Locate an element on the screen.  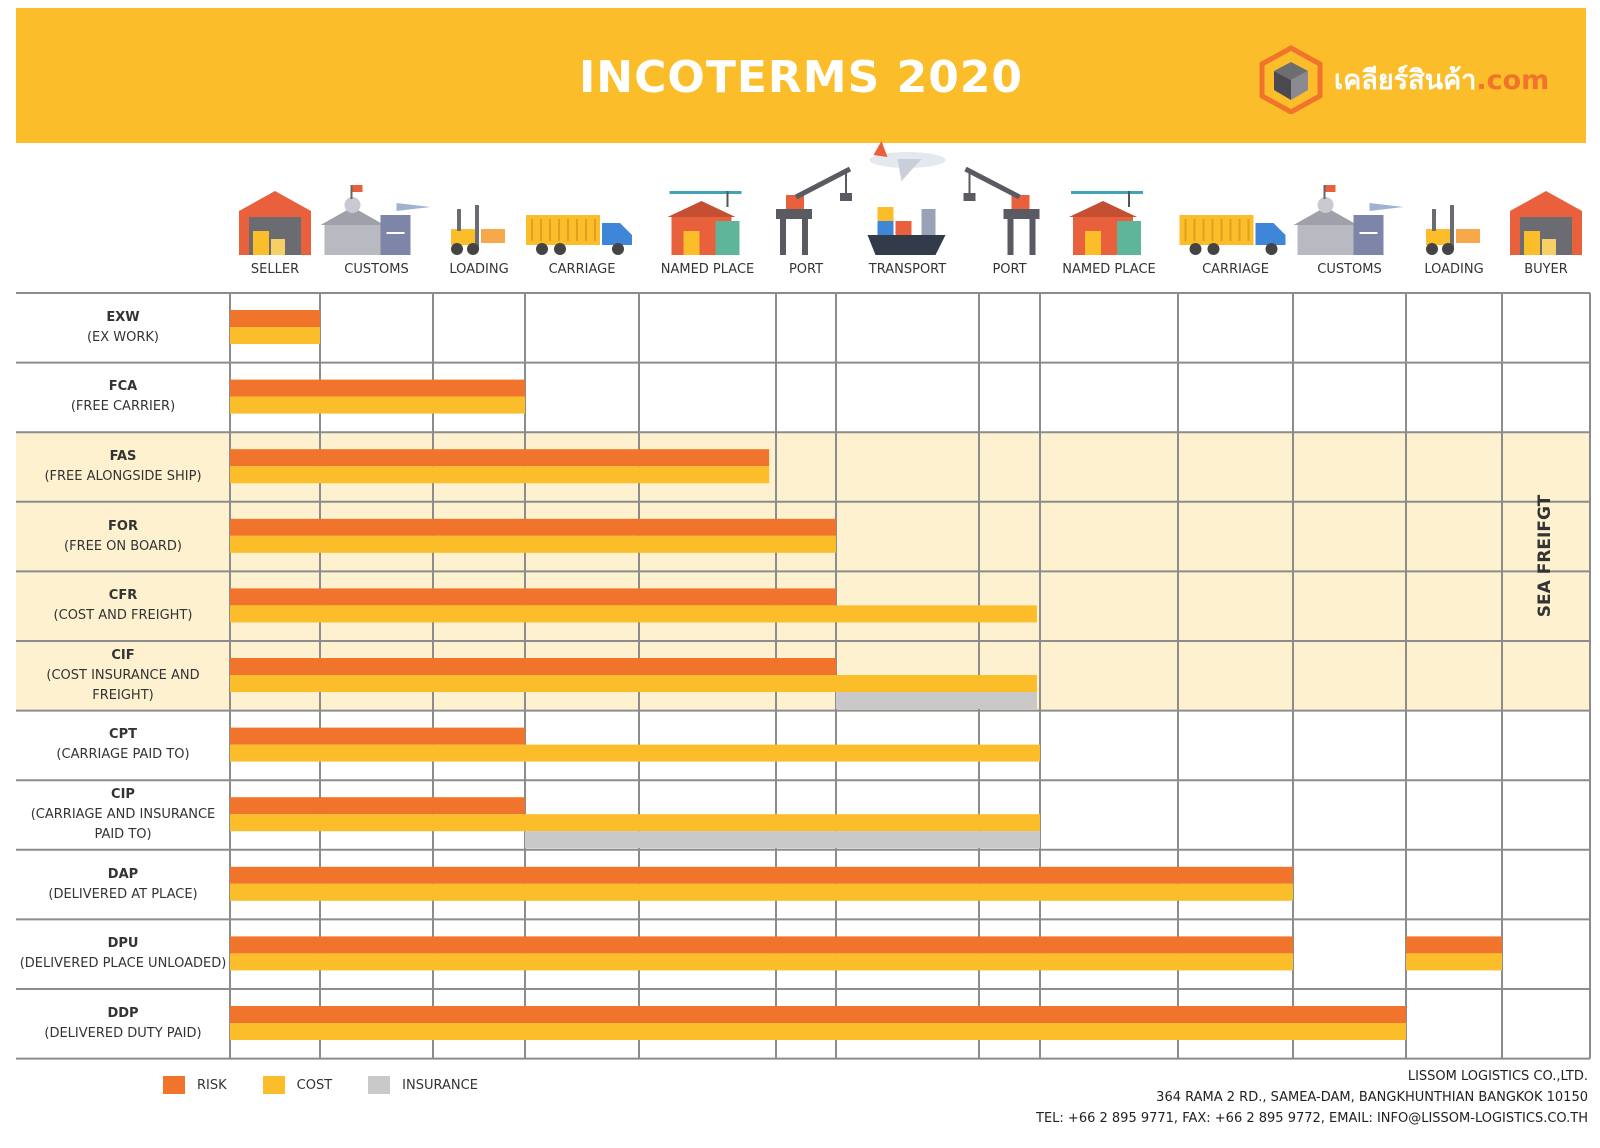
sea-freight-label: SEA FREIFGT is located at coordinates (1545, 556).